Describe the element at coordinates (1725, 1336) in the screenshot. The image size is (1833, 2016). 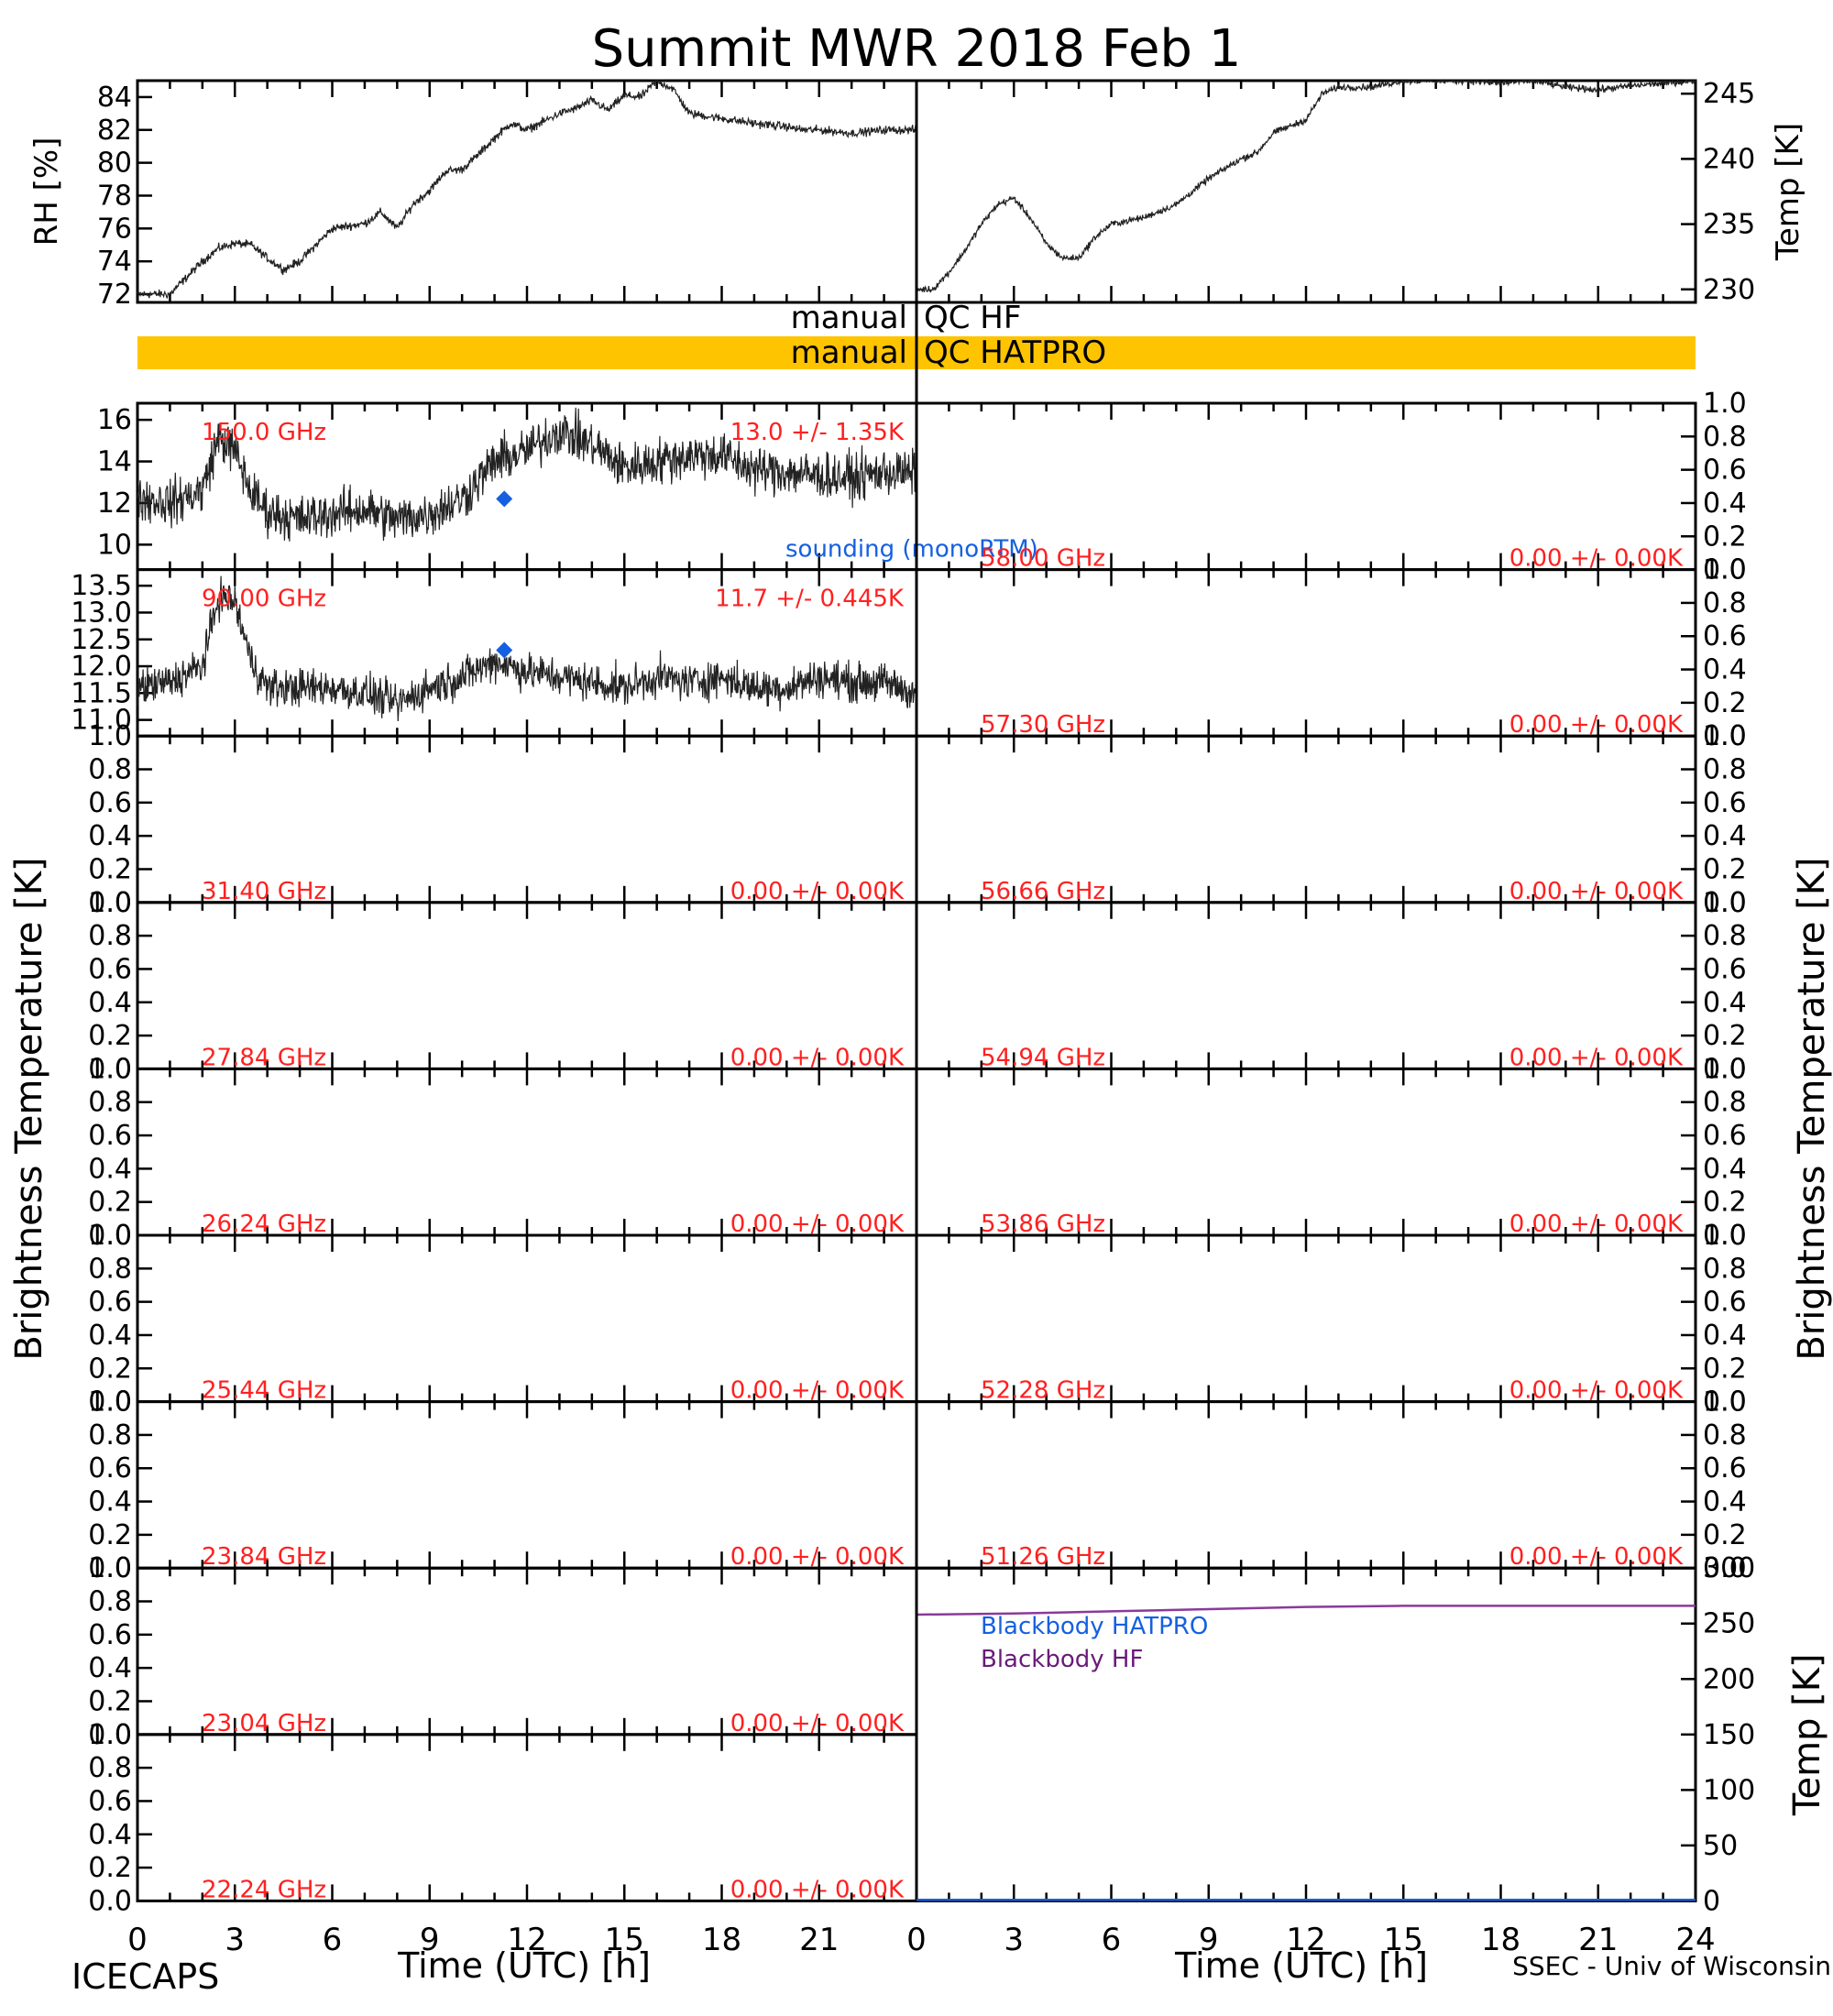
I see `tb-52.28-ytick-label: 0.4` at that location.